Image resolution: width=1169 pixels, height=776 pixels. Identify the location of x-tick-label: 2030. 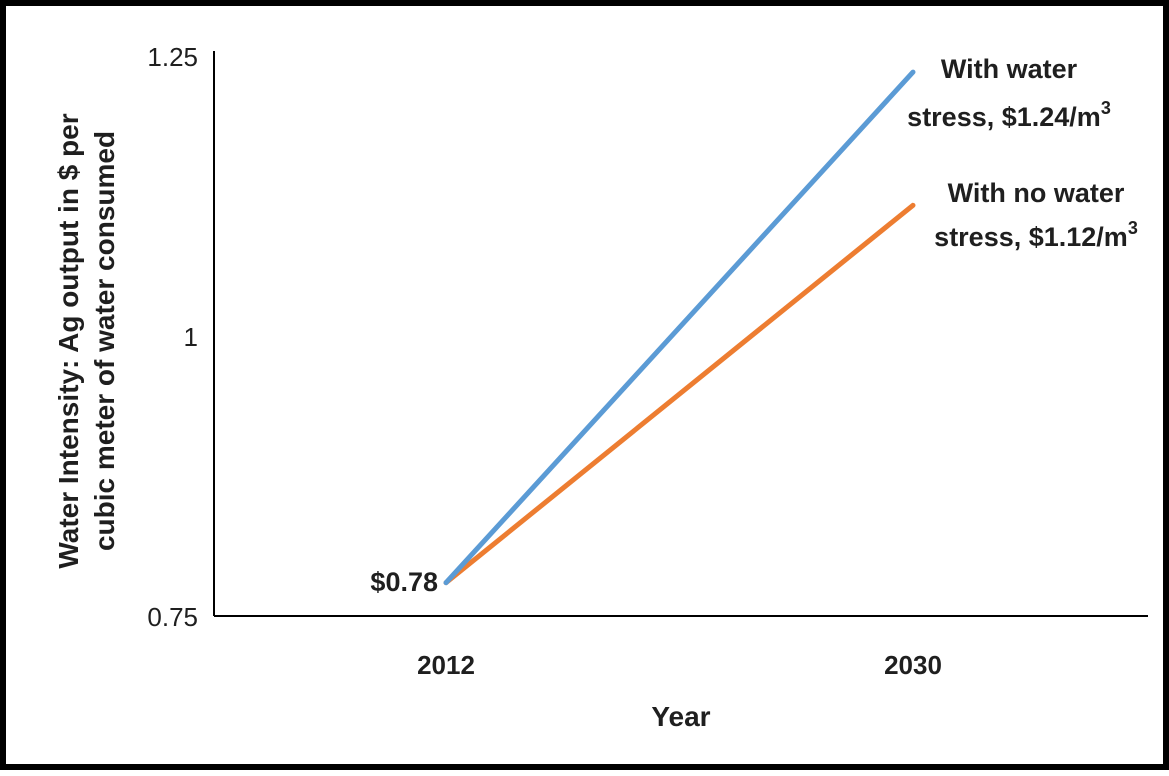
(913, 665).